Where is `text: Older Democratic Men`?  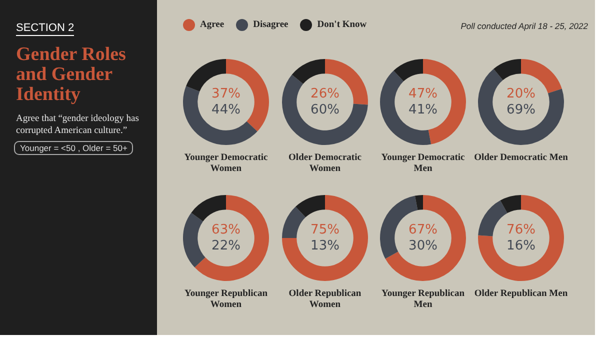 text: Older Democratic Men is located at coordinates (521, 158).